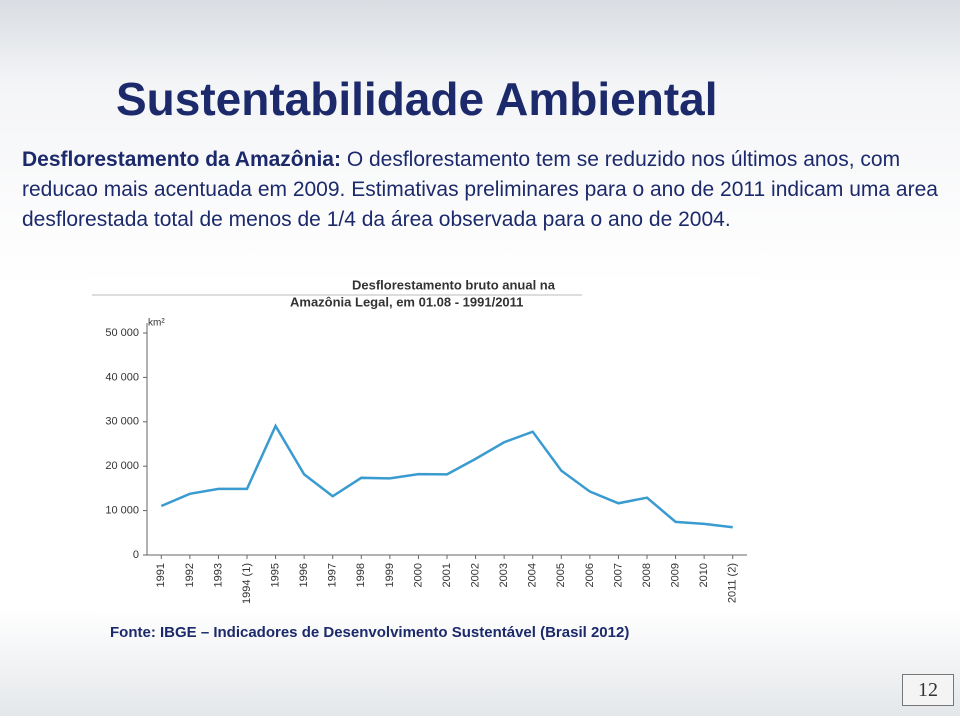 The width and height of the screenshot is (960, 716). Describe the element at coordinates (647, 575) in the screenshot. I see `x-tick-label: 2008` at that location.